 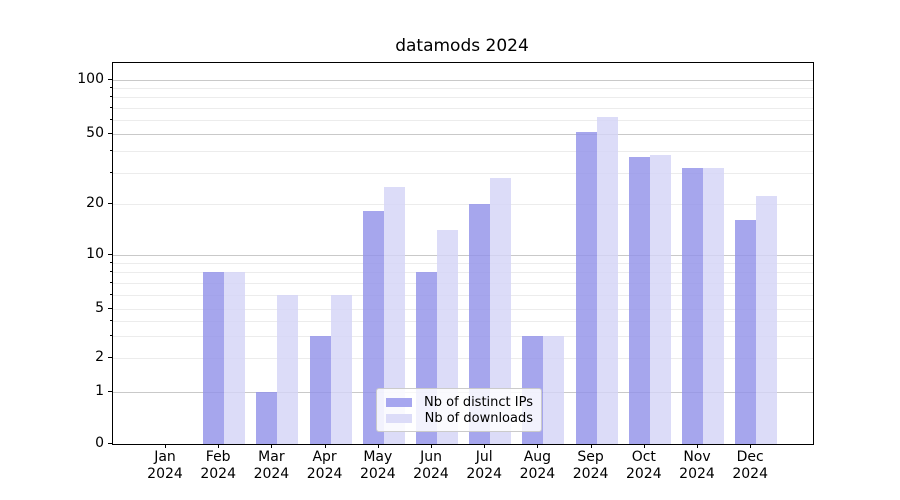 I want to click on legend-swatch-downloads, so click(x=399, y=418).